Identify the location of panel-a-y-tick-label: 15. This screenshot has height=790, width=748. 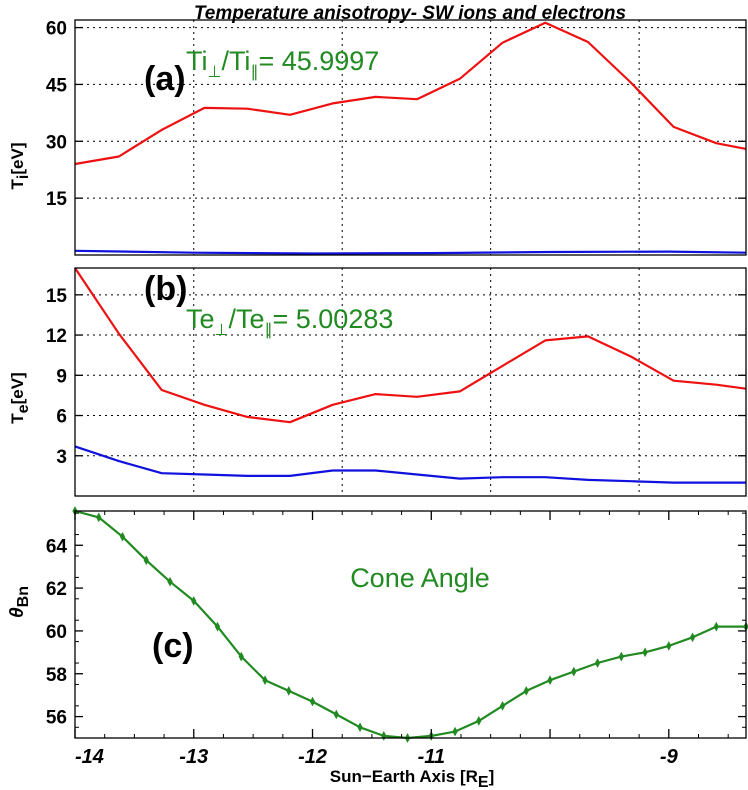
(57, 199).